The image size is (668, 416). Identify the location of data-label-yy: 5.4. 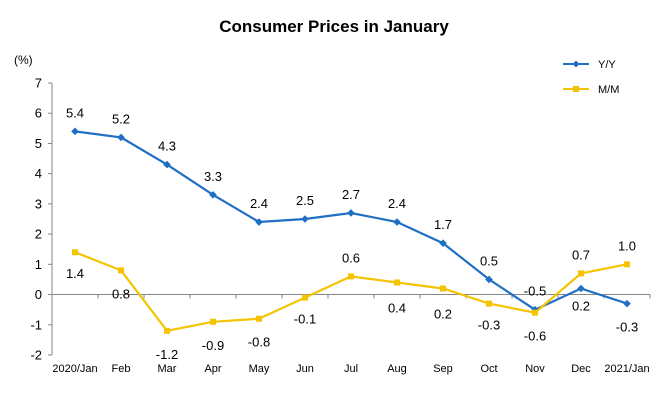
(75, 112).